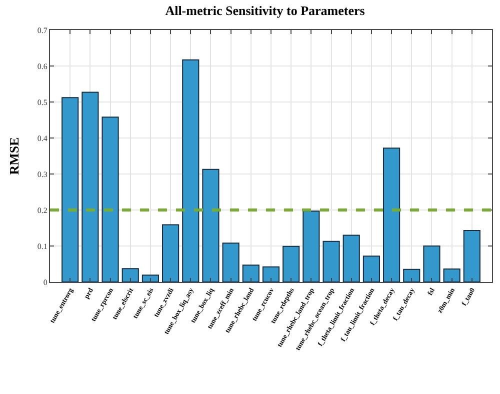  What do you see at coordinates (42, 30) in the screenshot?
I see `y-tick-label: 0.7` at bounding box center [42, 30].